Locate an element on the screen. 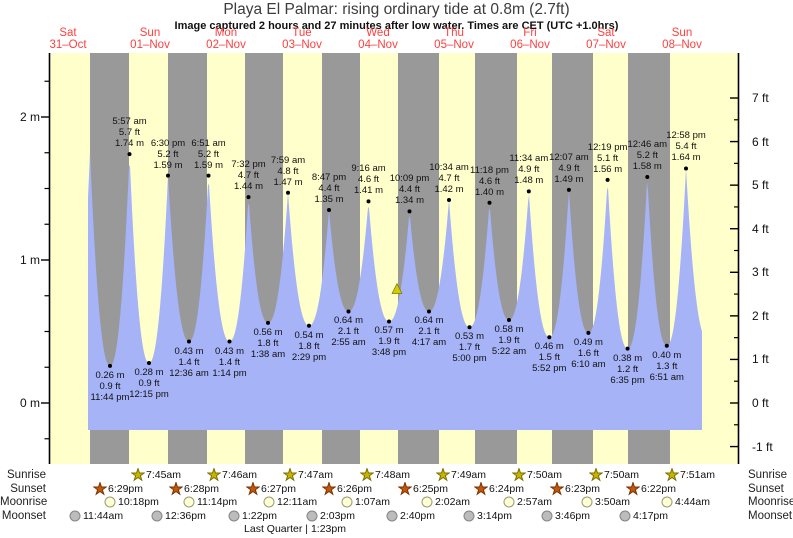 Image resolution: width=793 pixels, height=538 pixels. tide-label-line: 4.8 ft is located at coordinates (288, 171).